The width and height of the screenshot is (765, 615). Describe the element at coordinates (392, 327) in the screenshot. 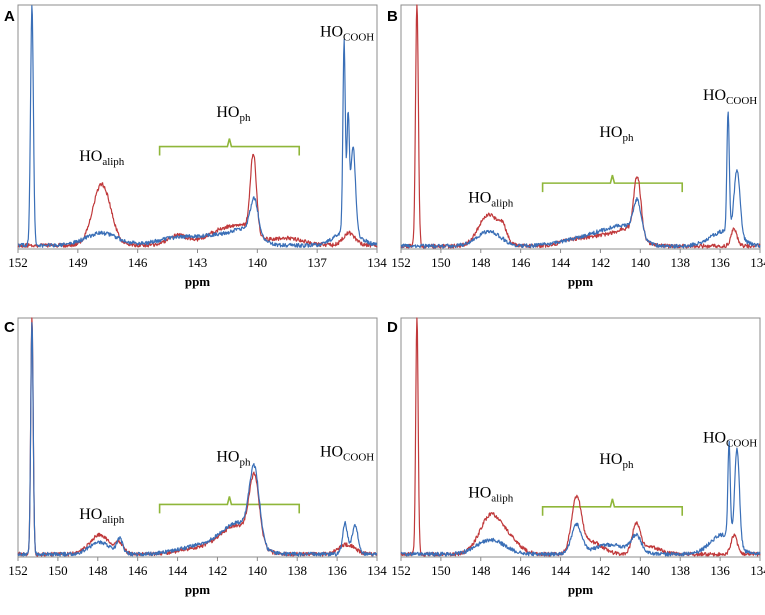

I see `panel-letter: D` at that location.